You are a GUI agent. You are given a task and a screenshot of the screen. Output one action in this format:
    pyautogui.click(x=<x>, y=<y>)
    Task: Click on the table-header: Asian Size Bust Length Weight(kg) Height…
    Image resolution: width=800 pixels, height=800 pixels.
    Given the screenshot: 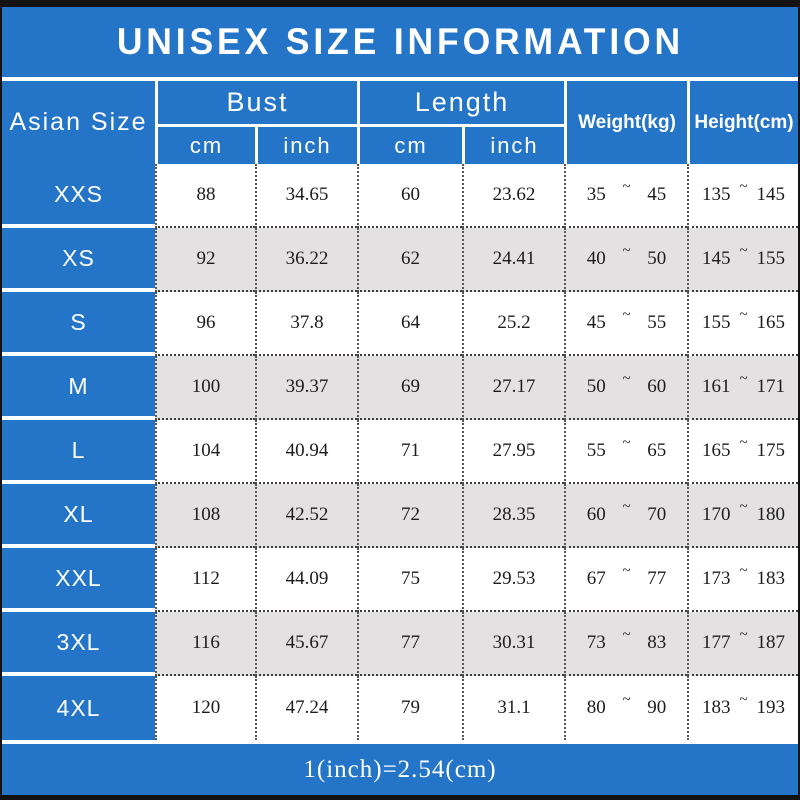 What is the action you would take?
    pyautogui.click(x=400, y=122)
    